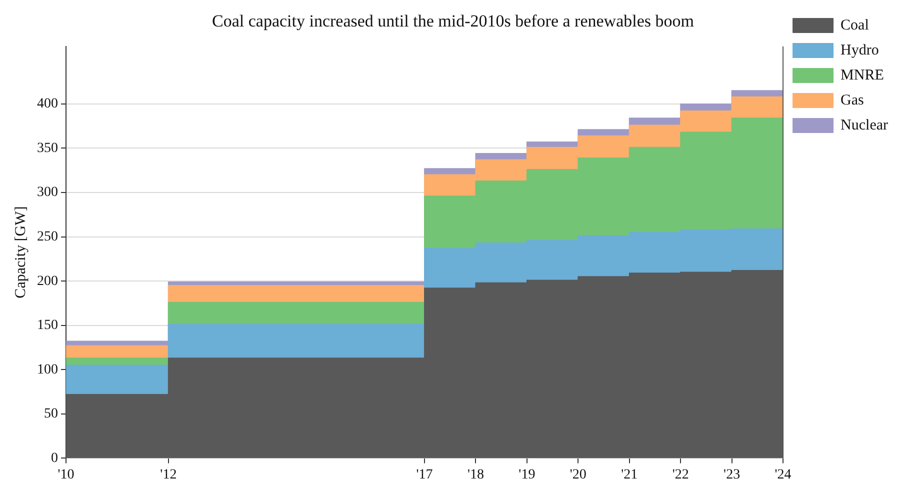  Describe the element at coordinates (20, 252) in the screenshot. I see `y-axis-title: Capacity [GW]` at that location.